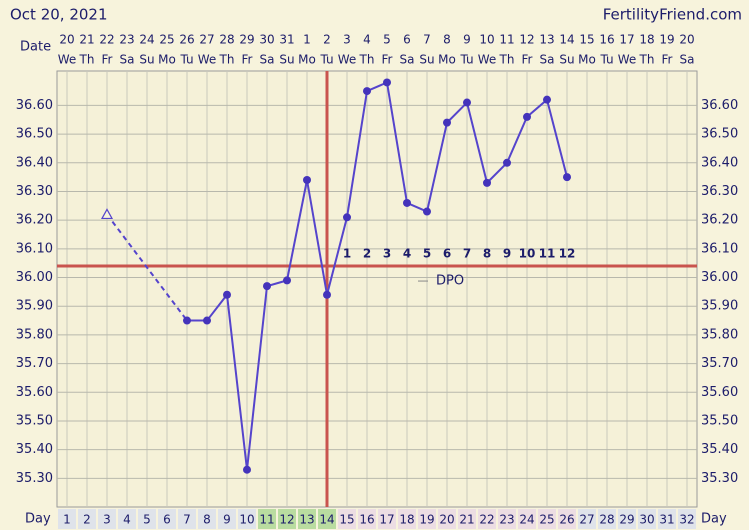  I want to click on y-tick-label: 36.10, so click(719, 248).